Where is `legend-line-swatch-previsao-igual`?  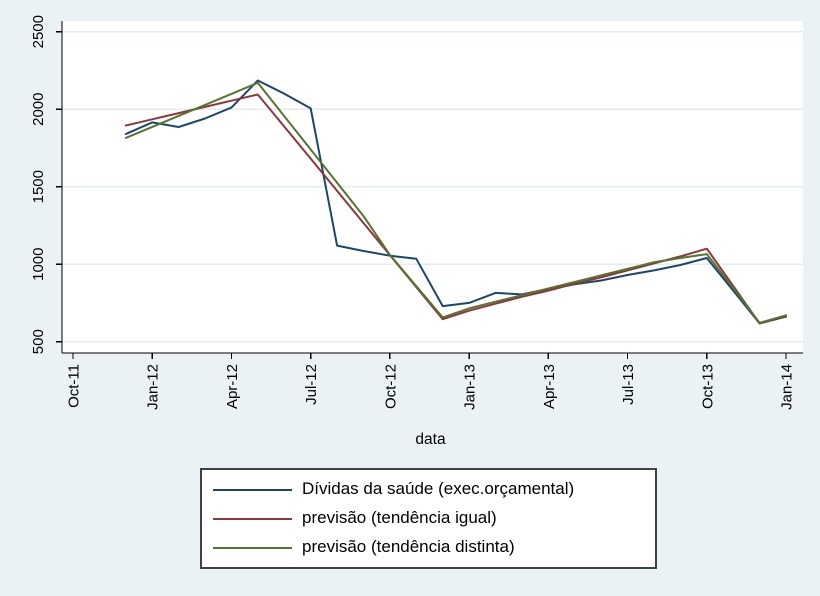
legend-line-swatch-previsao-igual is located at coordinates (252, 518).